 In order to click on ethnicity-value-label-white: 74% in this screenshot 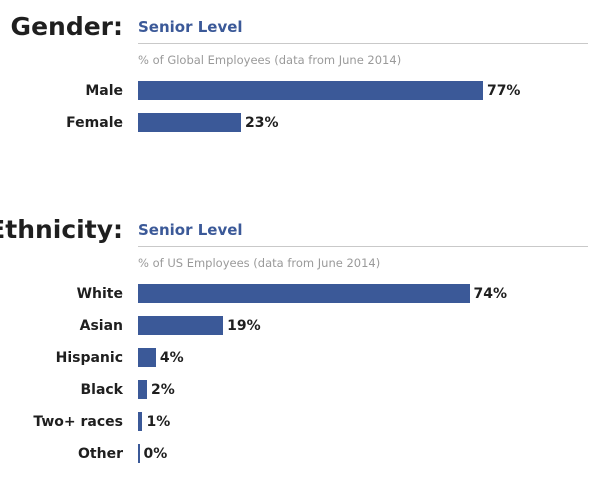, I will do `click(490, 294)`.